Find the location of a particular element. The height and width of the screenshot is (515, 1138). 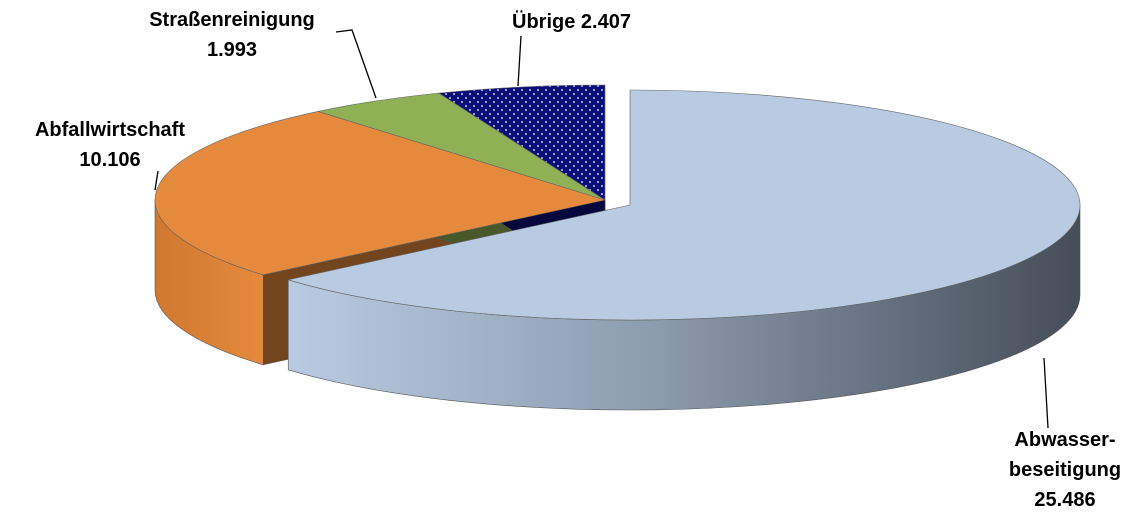

value-label: 2.407 is located at coordinates (605, 22).